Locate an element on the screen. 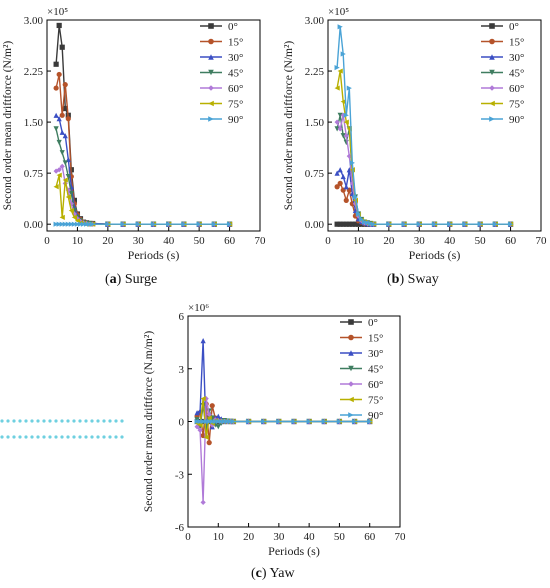  x-tick-label: 70 is located at coordinates (542, 241).